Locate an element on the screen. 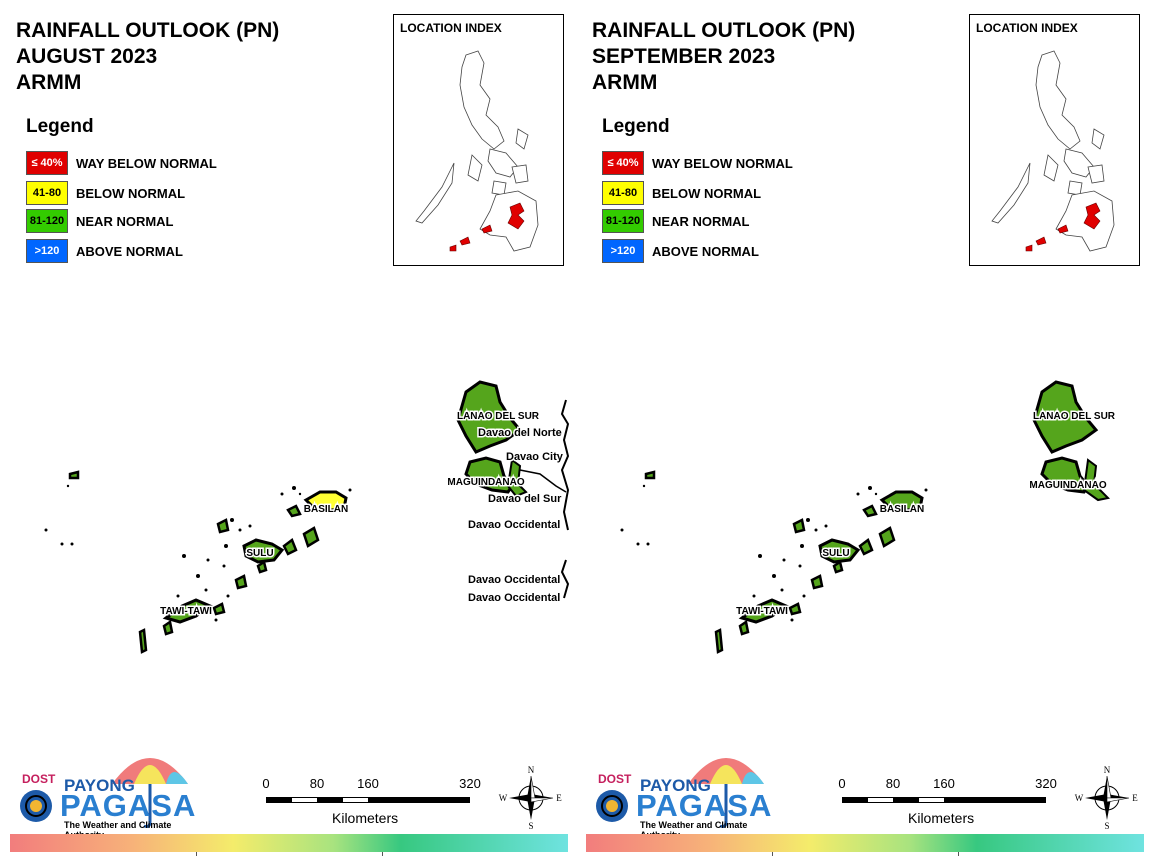 The image size is (1152, 864). map-title: RAINFALL OUTLOOK (PN) AUGUST 2023 ARMM is located at coordinates (147, 57).